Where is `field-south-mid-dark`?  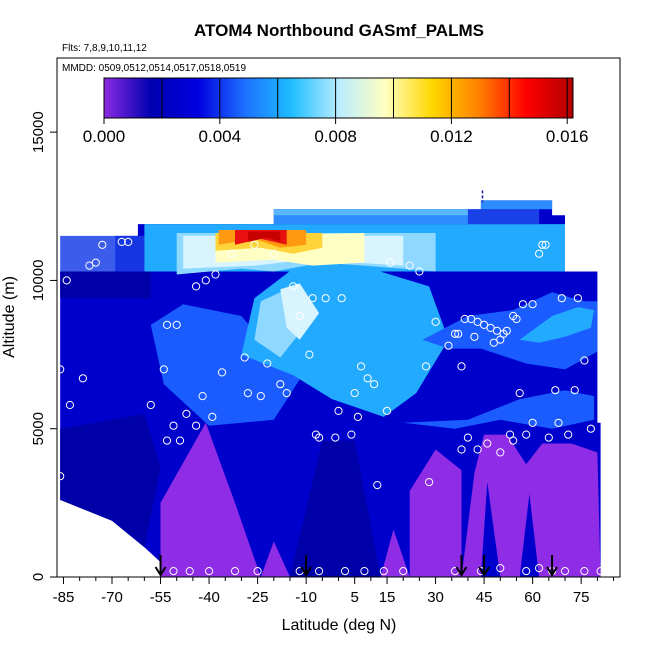
field-south-mid-dark is located at coordinates (105, 285).